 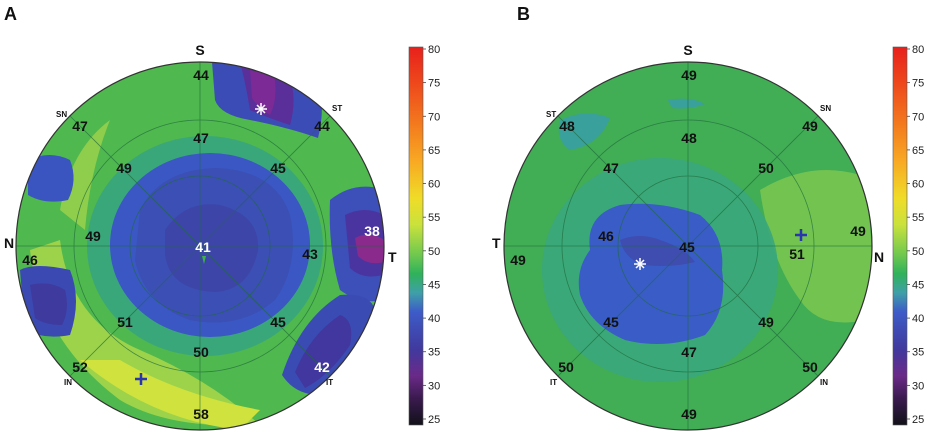 What do you see at coordinates (810, 367) in the screenshot?
I see `panel-b-value-in-outer: 50` at bounding box center [810, 367].